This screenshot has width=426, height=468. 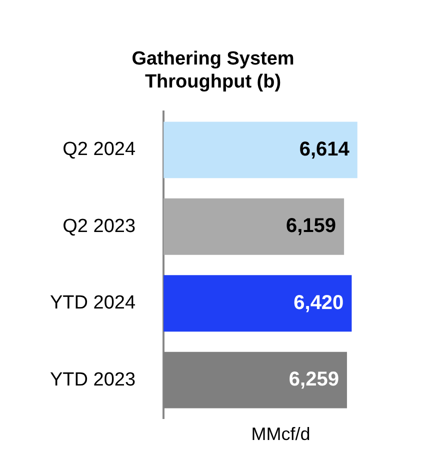 What do you see at coordinates (93, 379) in the screenshot?
I see `y-tick-label: YTD 2023` at bounding box center [93, 379].